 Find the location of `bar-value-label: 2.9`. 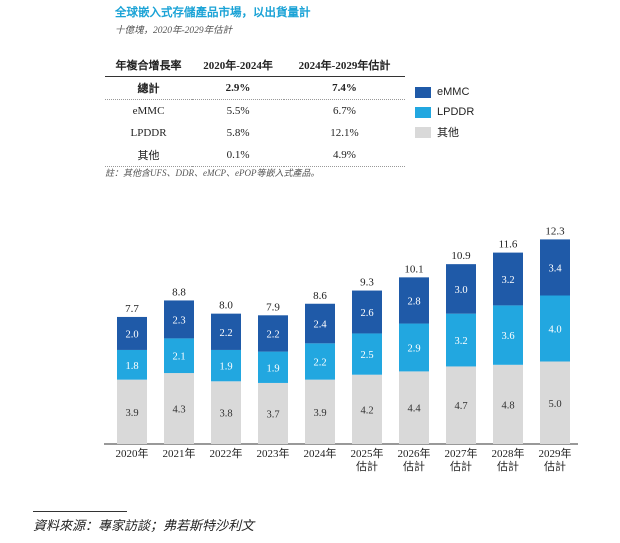

bar-value-label: 2.9 is located at coordinates (413, 348).